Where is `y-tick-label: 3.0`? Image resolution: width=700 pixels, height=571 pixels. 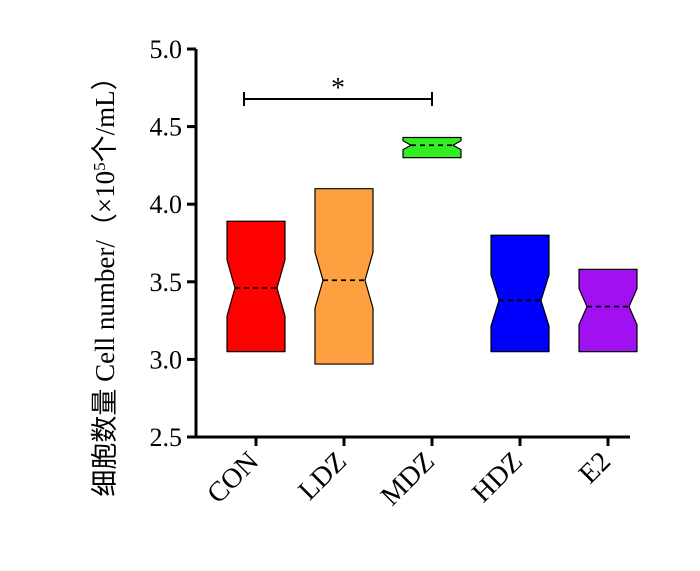 y-tick-label: 3.0 is located at coordinates (166, 359).